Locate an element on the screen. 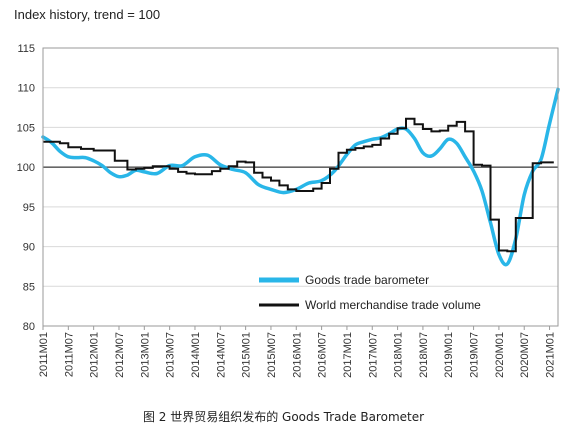  x-tick-label: 2017M07 is located at coordinates (373, 355).